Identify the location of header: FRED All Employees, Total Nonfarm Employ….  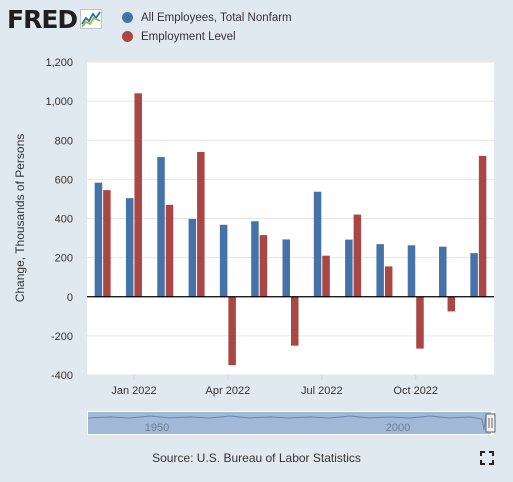
(256, 25).